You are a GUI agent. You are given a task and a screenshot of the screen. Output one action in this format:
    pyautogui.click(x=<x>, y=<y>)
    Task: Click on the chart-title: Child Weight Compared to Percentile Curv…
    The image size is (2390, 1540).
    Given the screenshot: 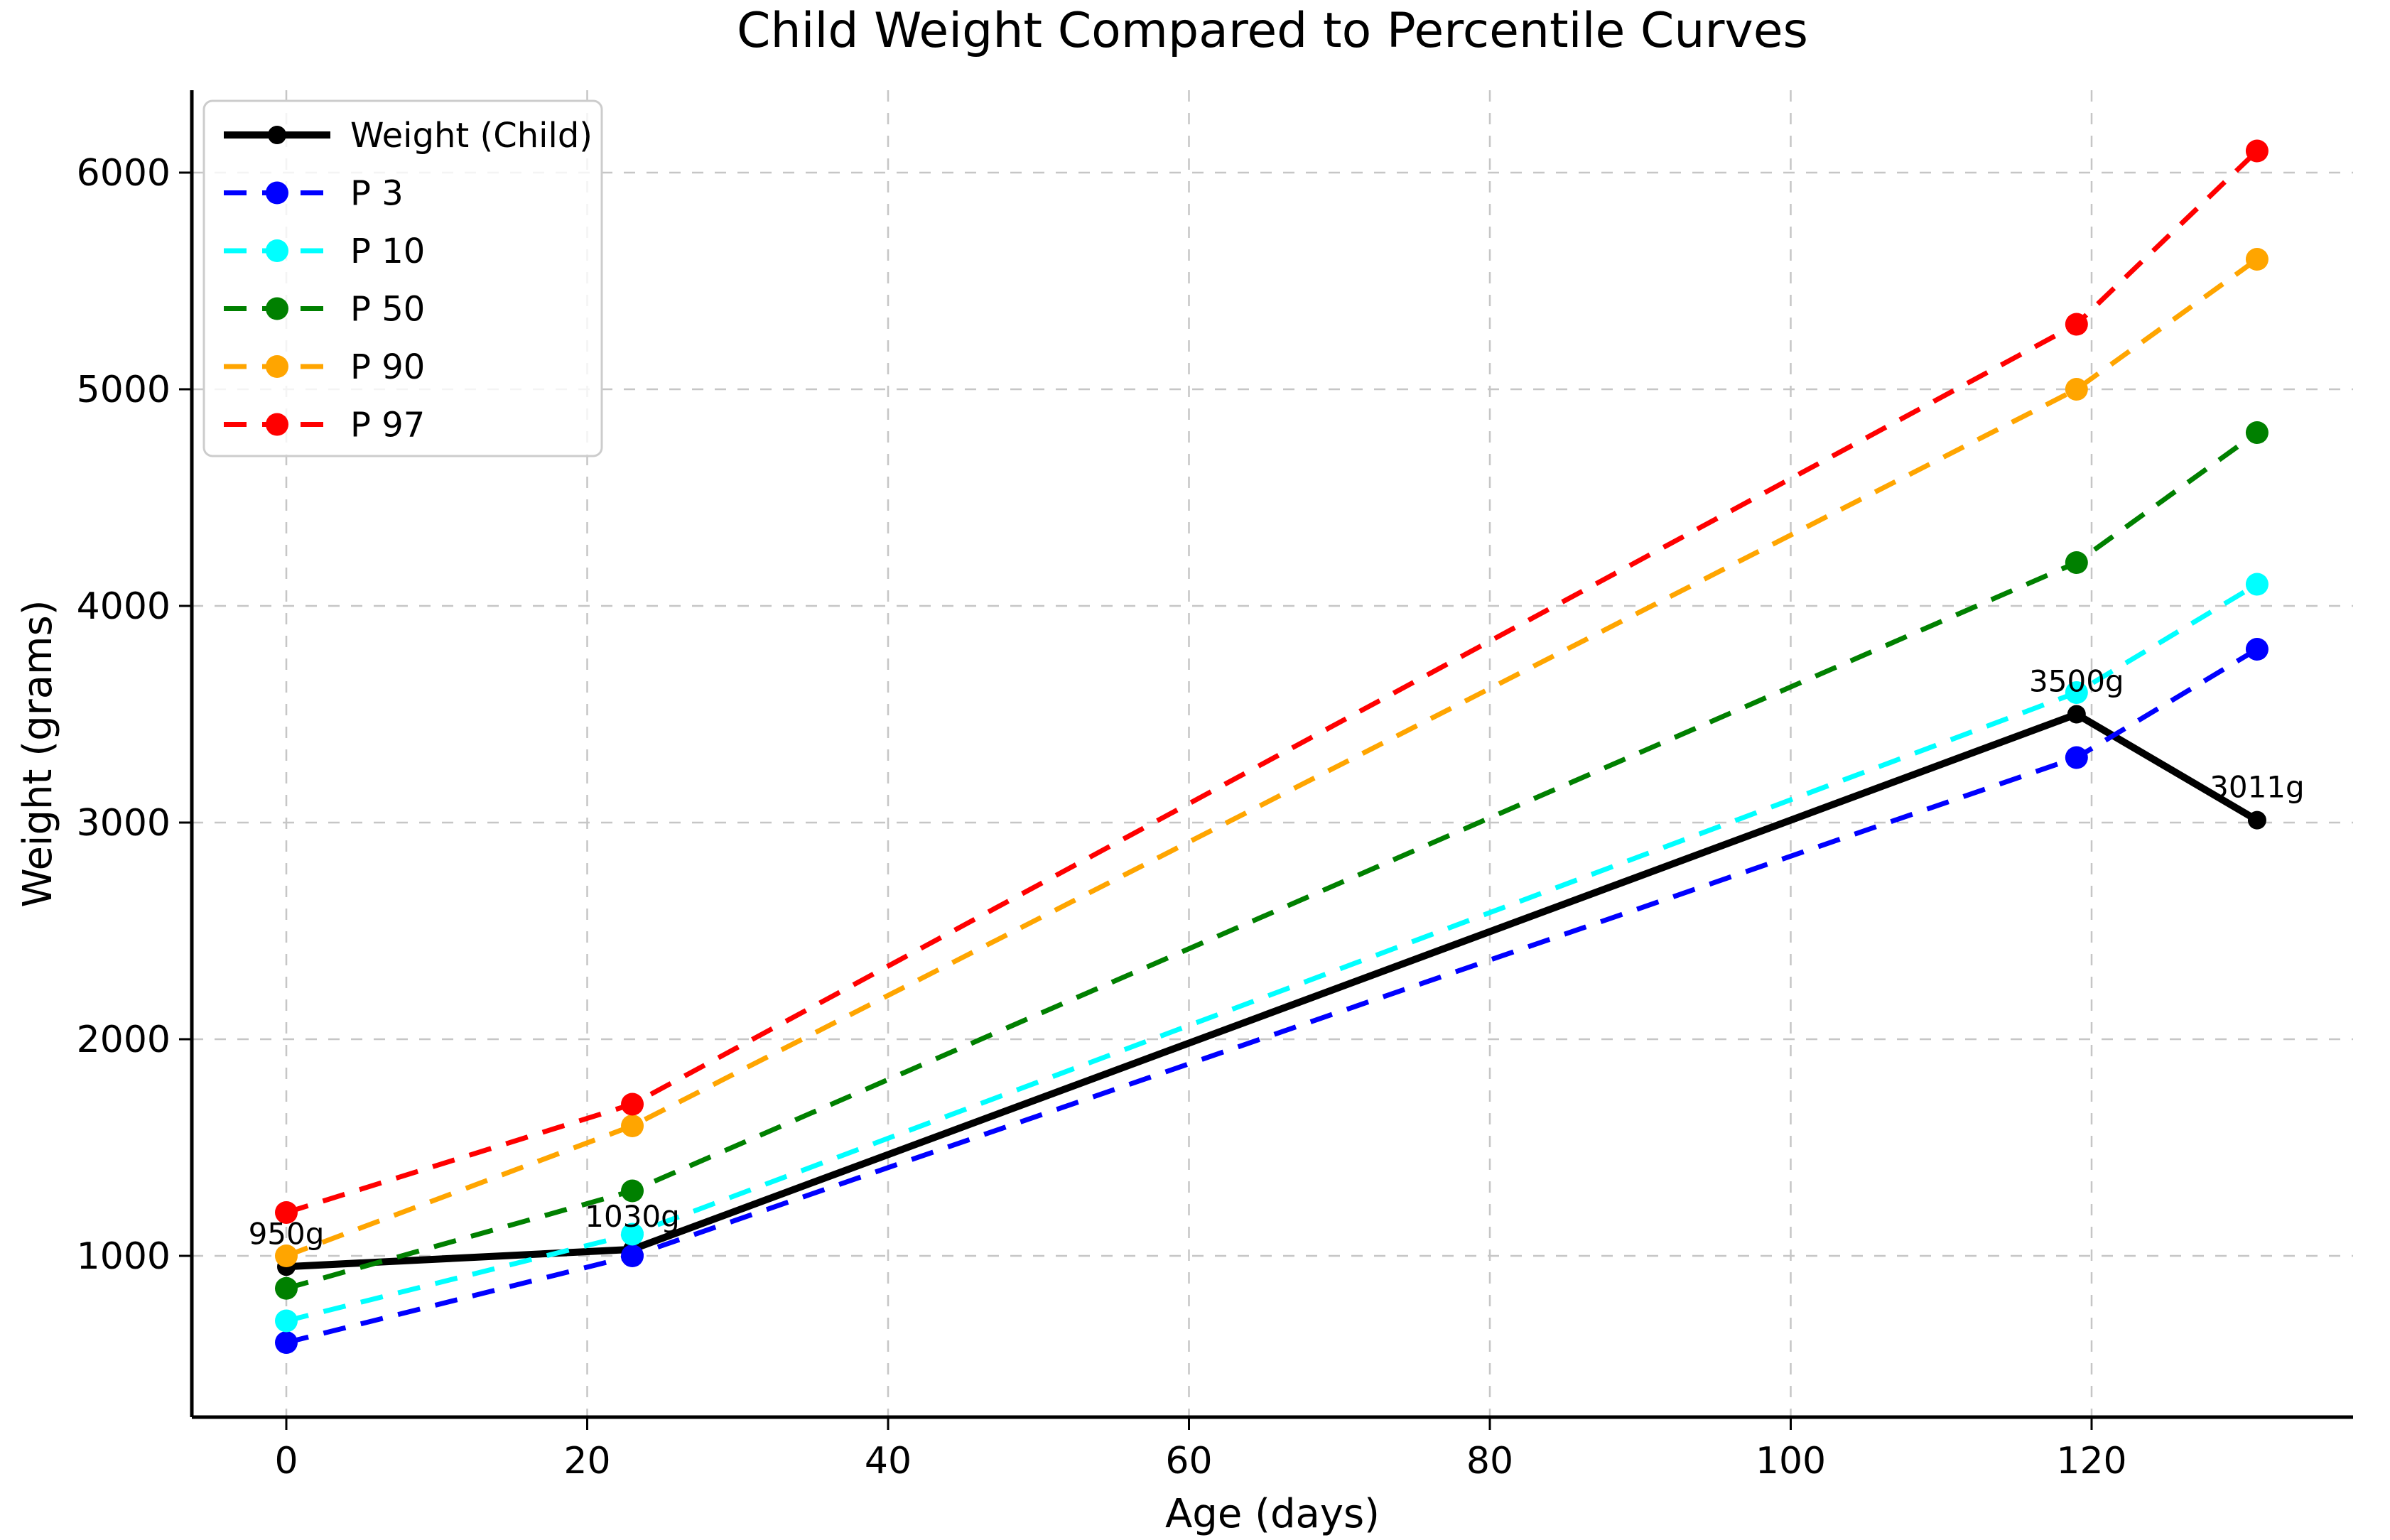 What is the action you would take?
    pyautogui.click(x=1272, y=31)
    